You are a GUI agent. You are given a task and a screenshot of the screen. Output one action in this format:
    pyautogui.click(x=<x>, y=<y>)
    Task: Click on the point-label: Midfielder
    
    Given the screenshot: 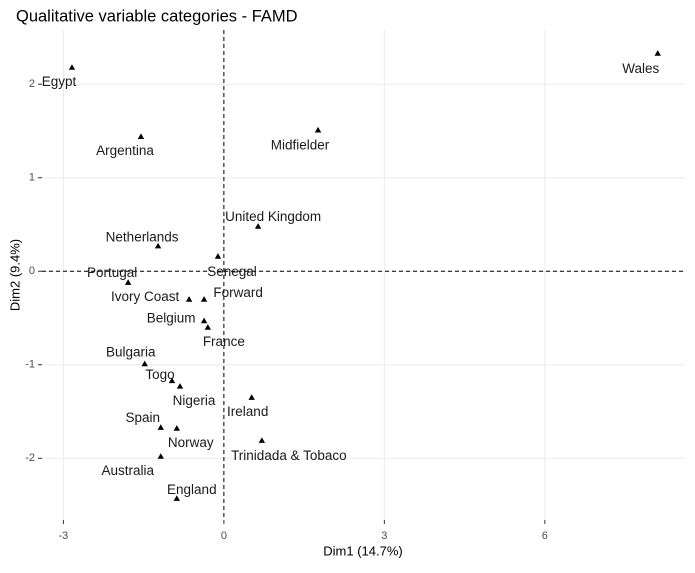 What is the action you would take?
    pyautogui.click(x=300, y=145)
    